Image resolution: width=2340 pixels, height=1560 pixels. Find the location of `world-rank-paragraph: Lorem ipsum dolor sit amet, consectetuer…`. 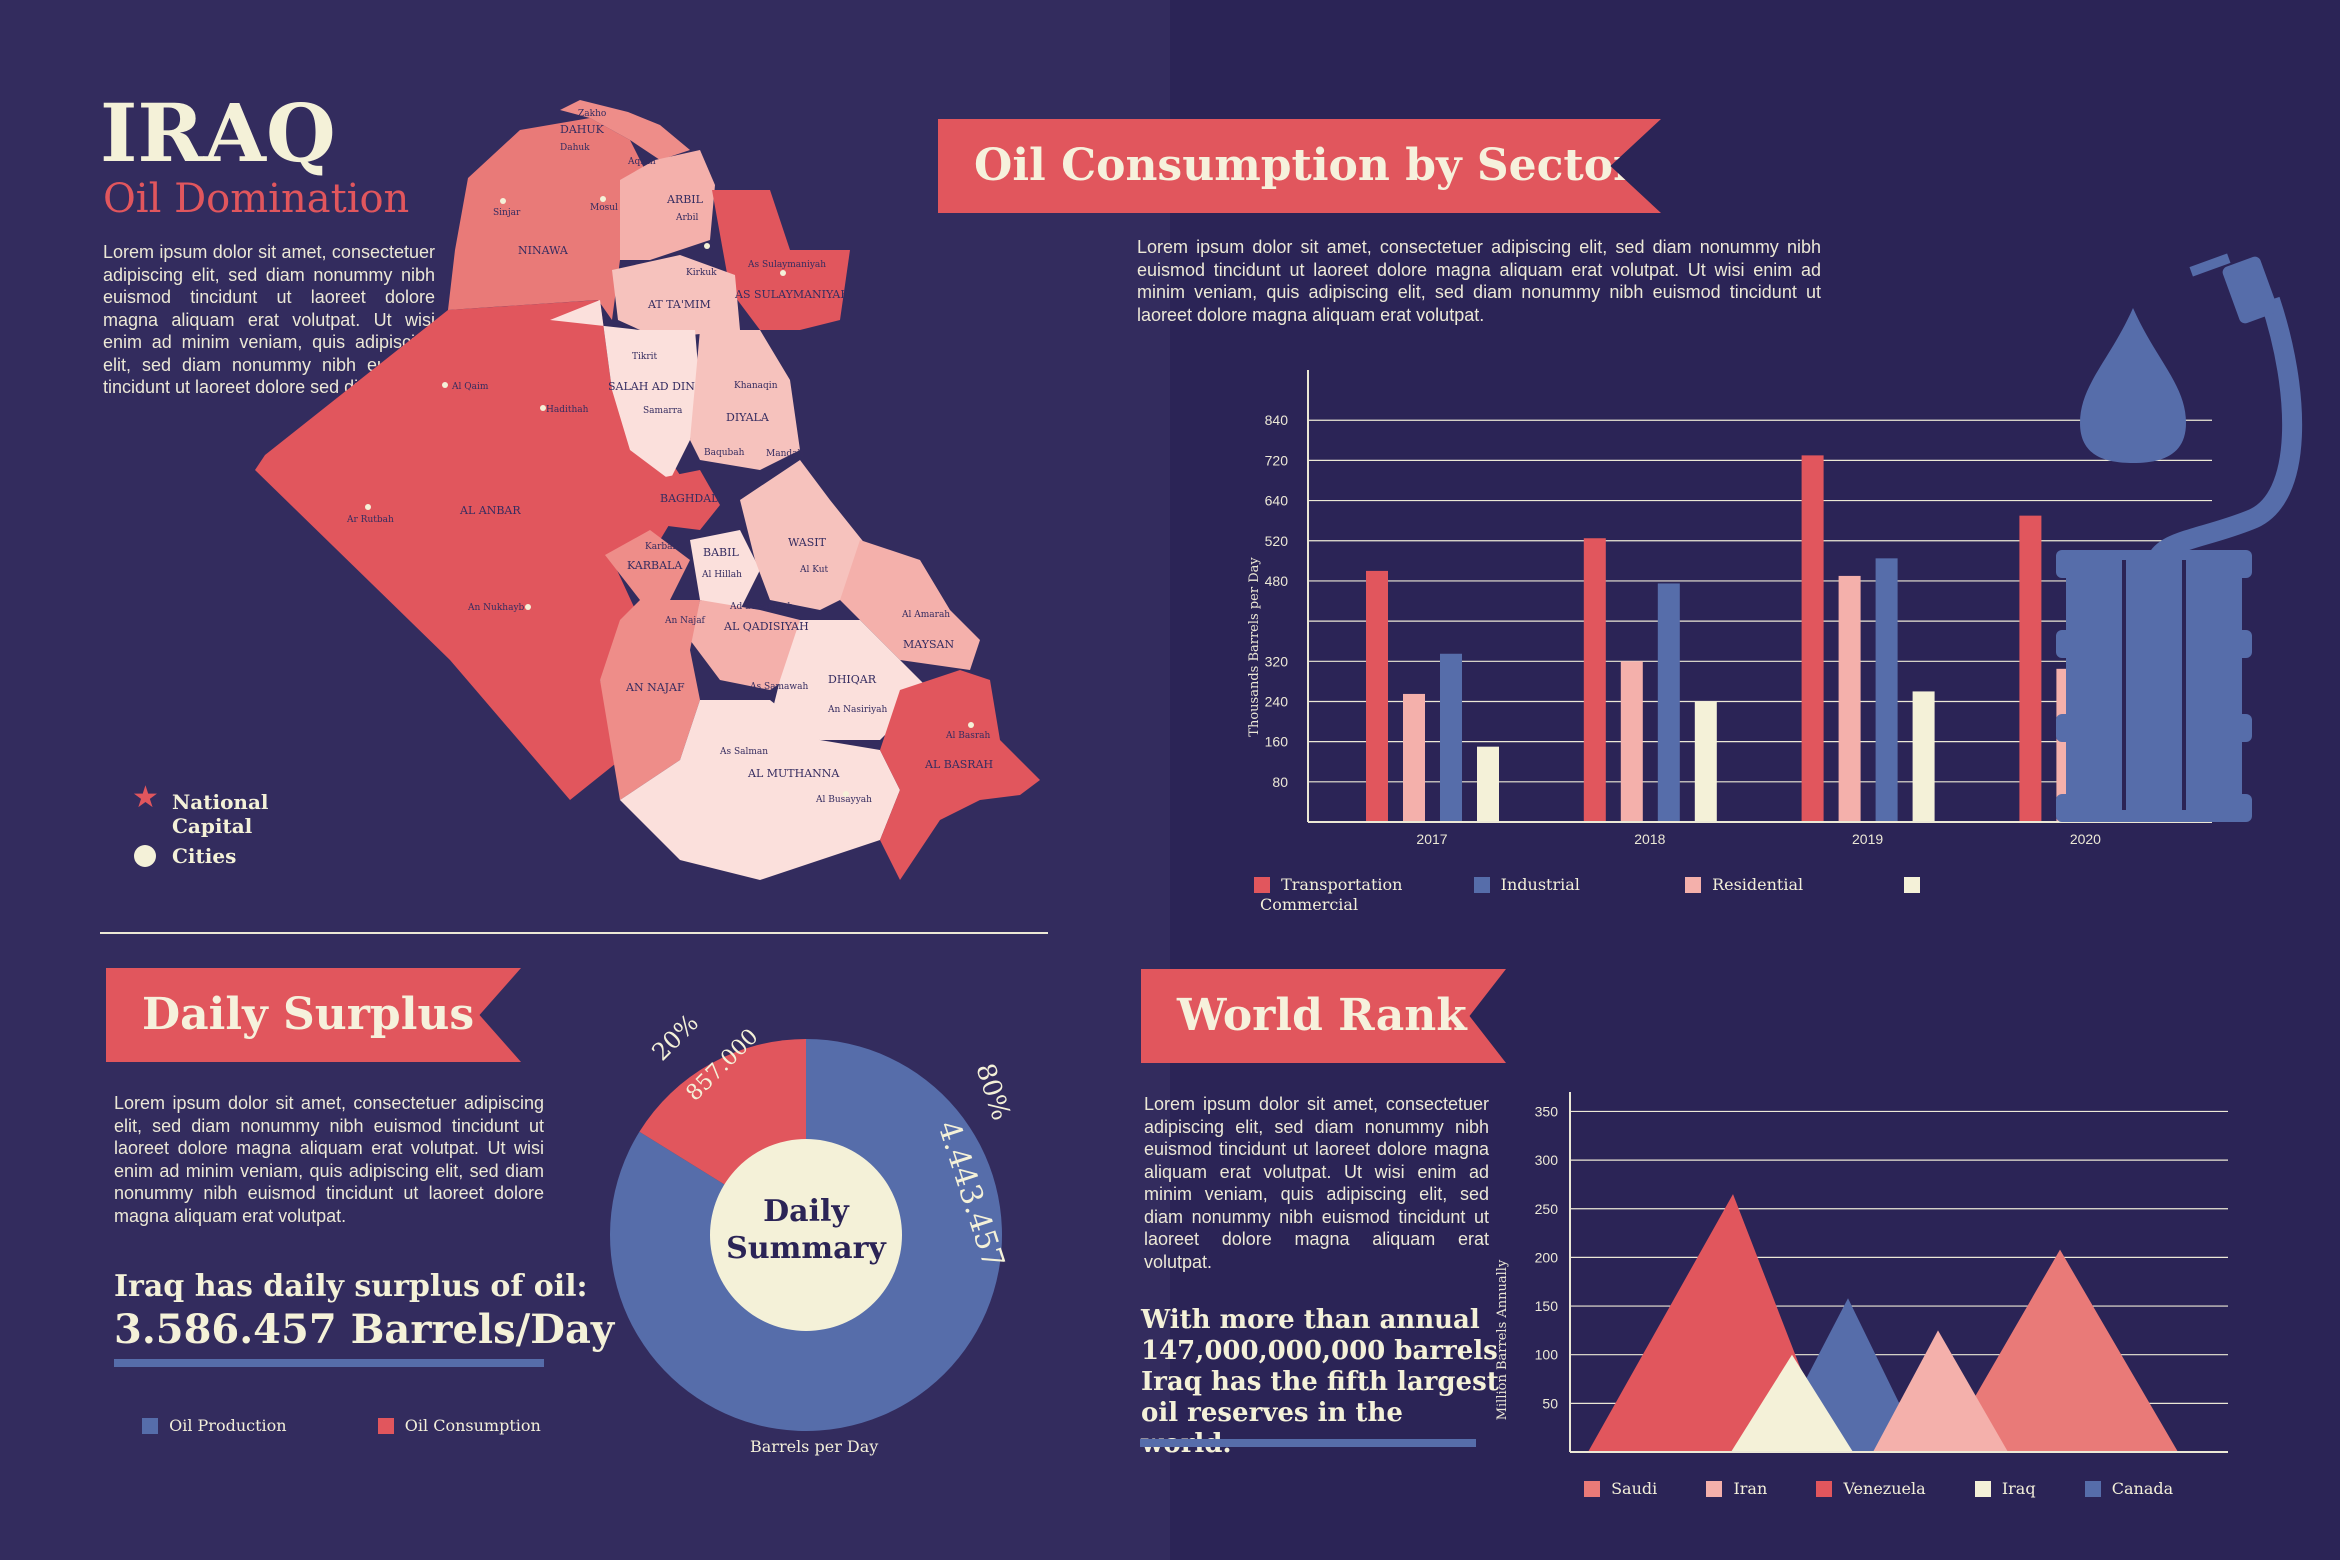

world-rank-paragraph: Lorem ipsum dolor sit amet, consectetuer… is located at coordinates (1316, 1183).